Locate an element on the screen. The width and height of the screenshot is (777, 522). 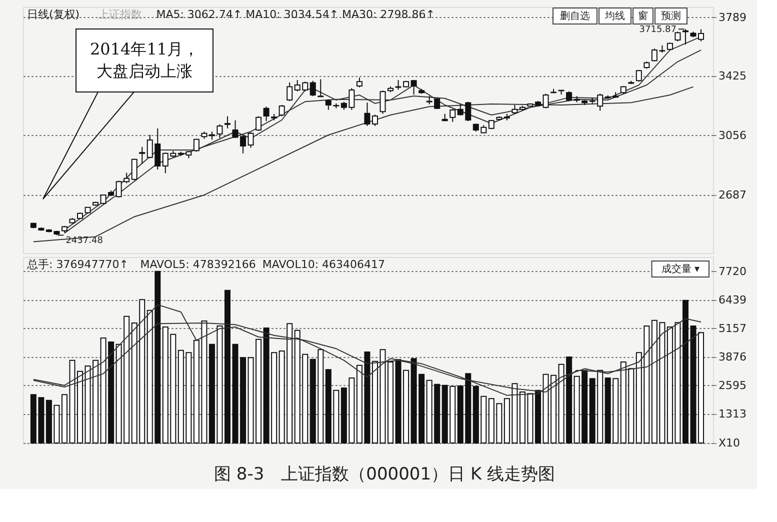
y-tick-label: 3789 is located at coordinates (732, 17).